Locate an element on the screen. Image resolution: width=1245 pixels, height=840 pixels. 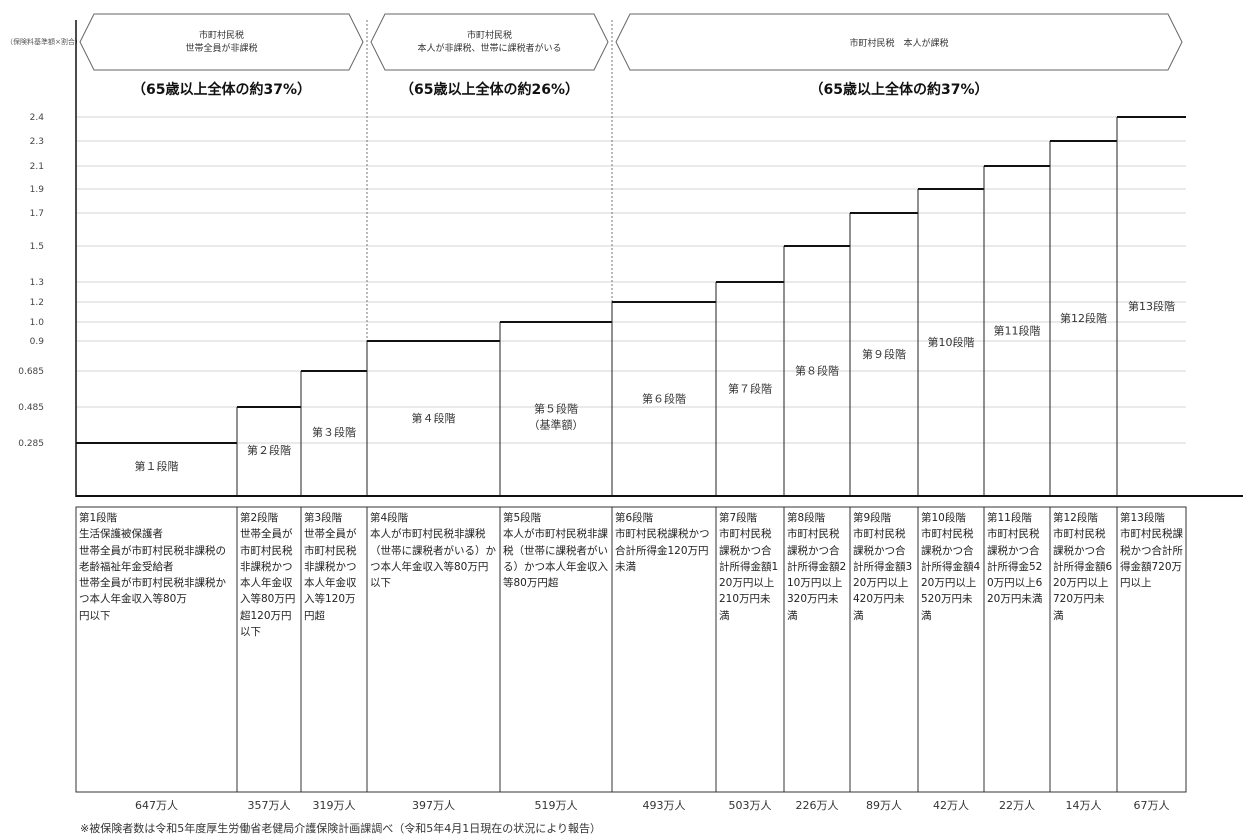
stage-label: 第11段階 is located at coordinates (1017, 331).